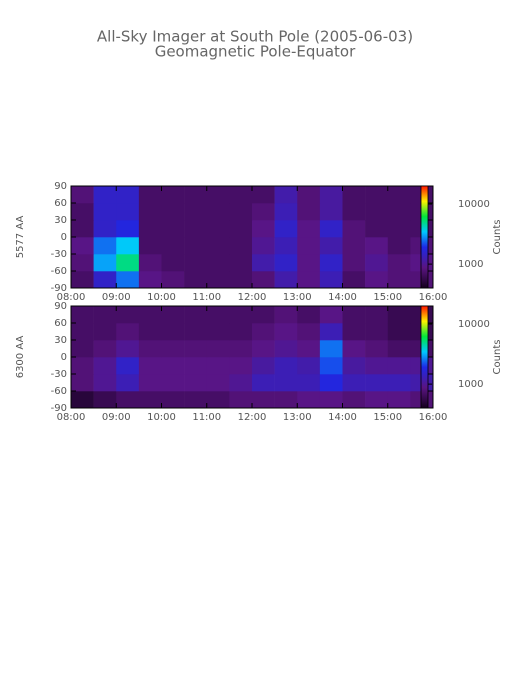 Image resolution: width=510 pixels, height=680 pixels. I want to click on x-tick-label: 14:00, so click(342, 417).